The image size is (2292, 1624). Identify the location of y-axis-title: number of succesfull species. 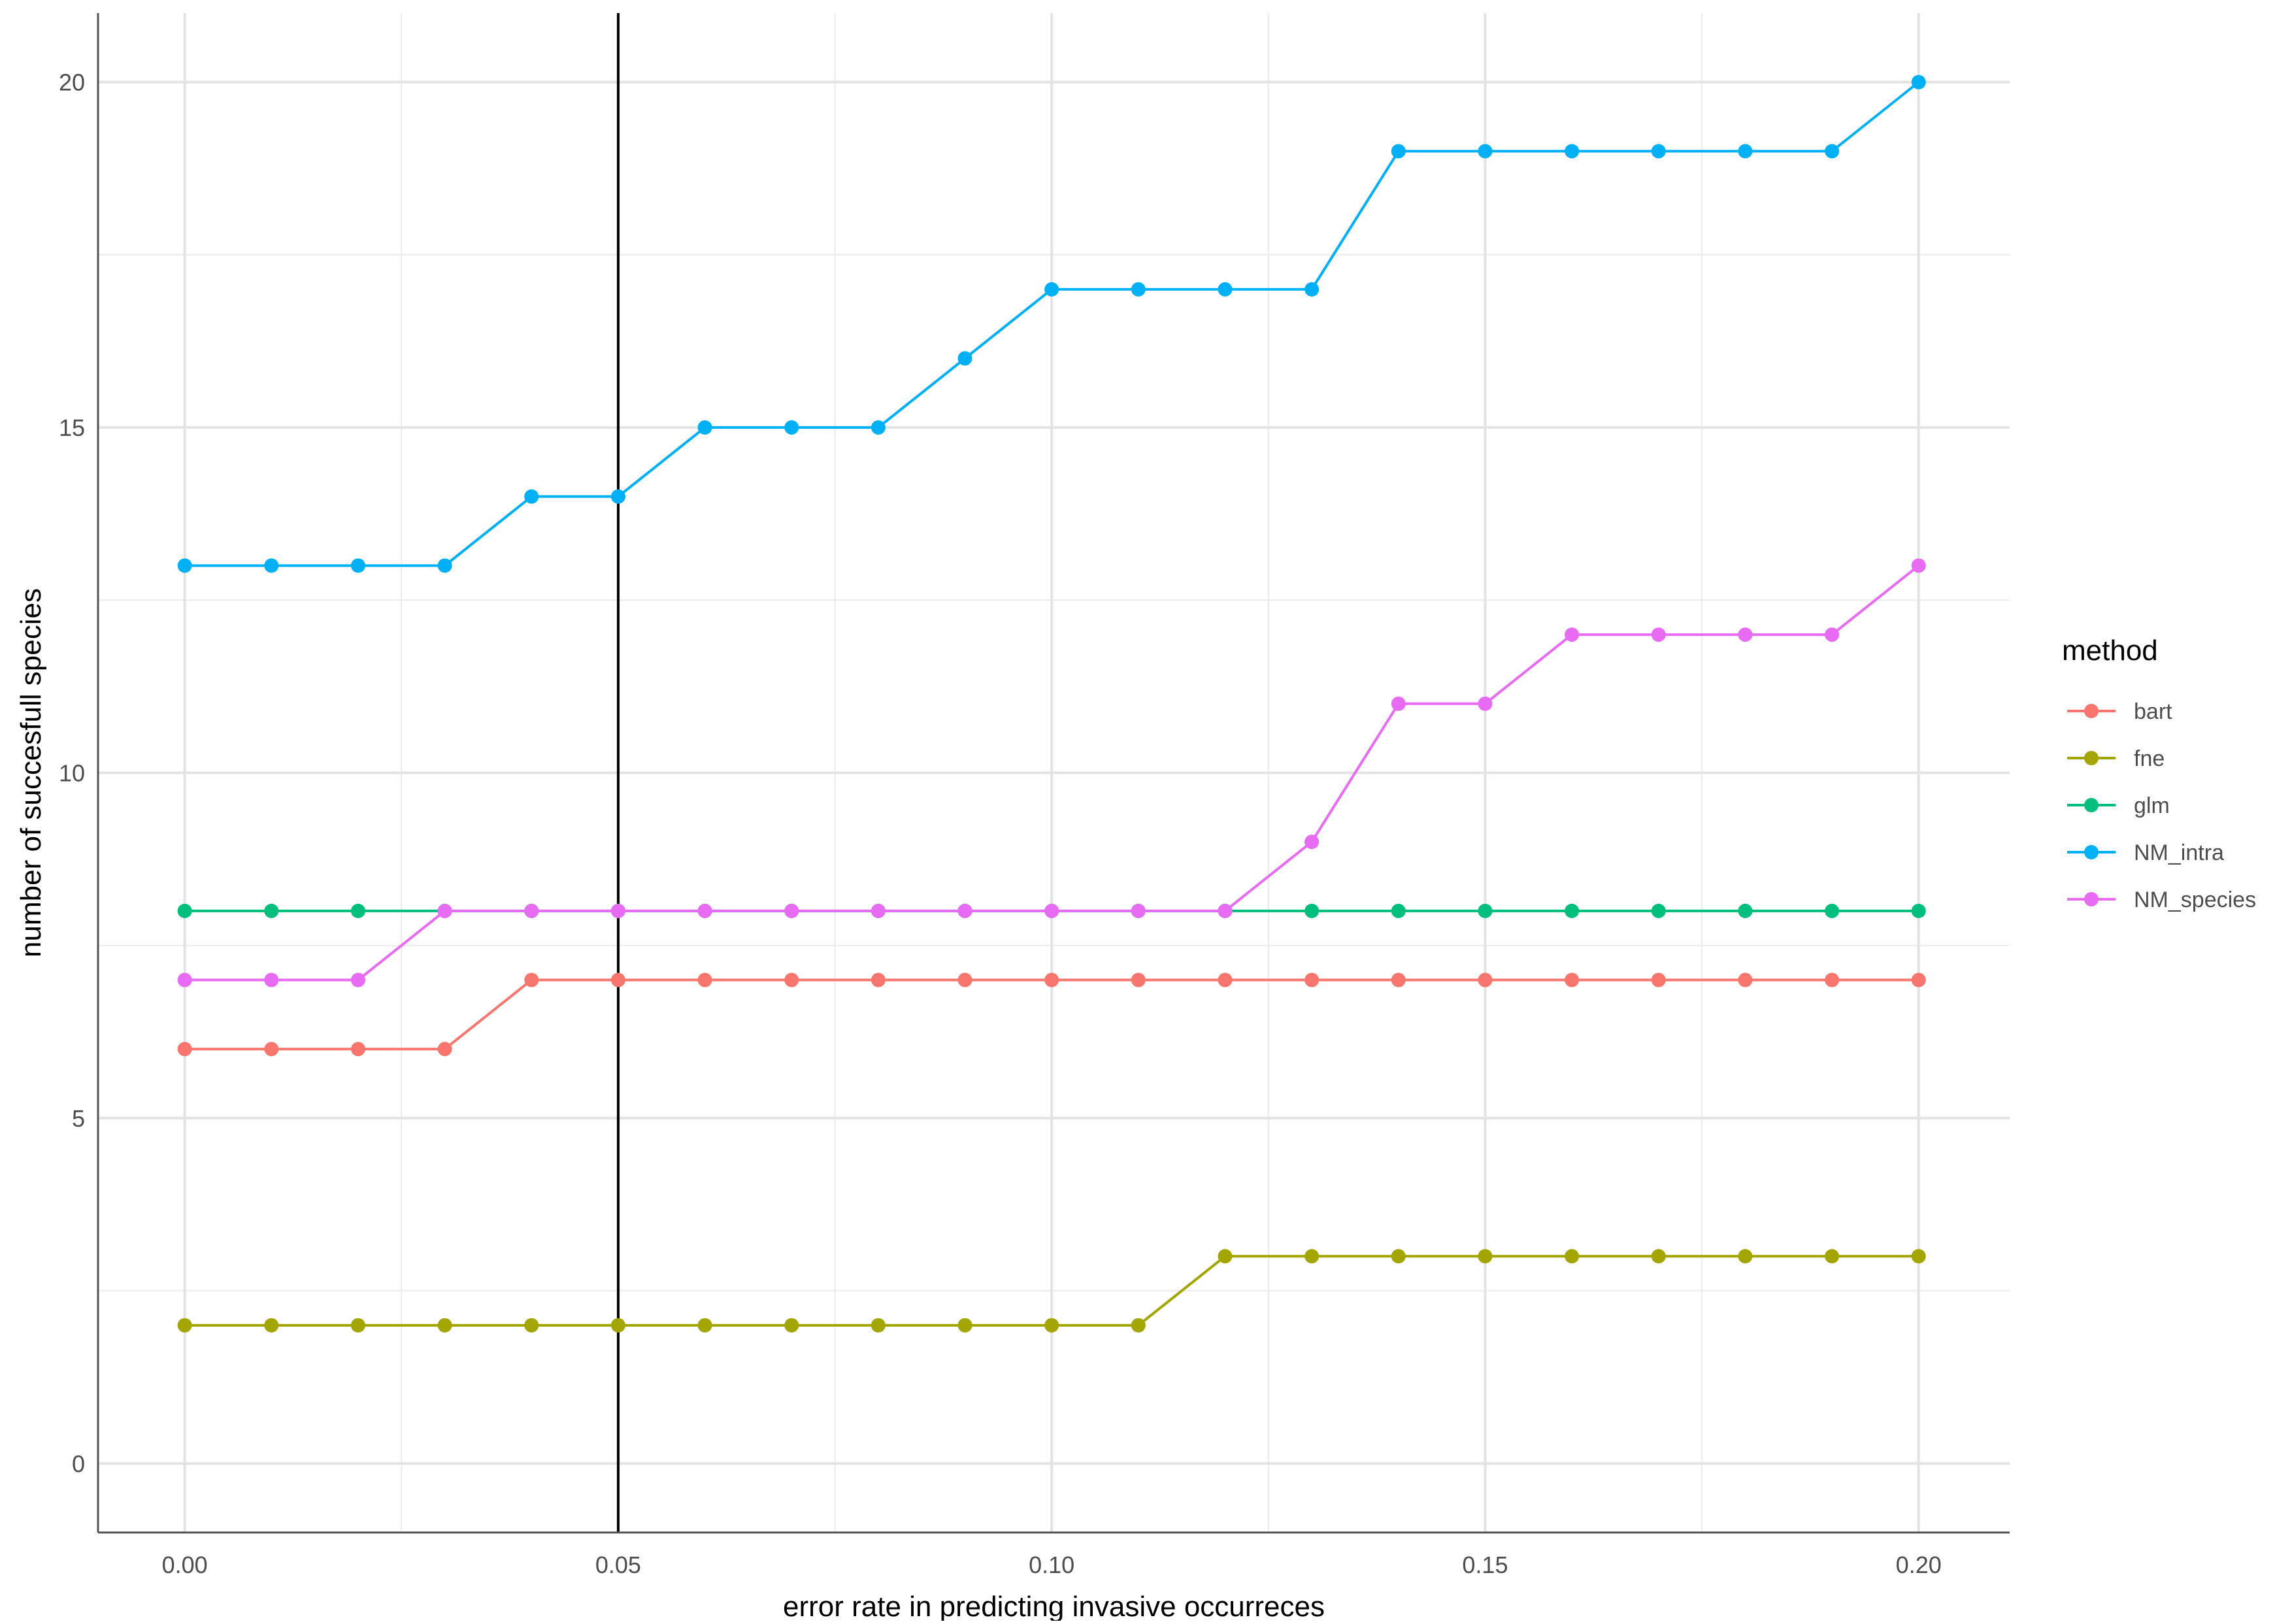
(31, 772).